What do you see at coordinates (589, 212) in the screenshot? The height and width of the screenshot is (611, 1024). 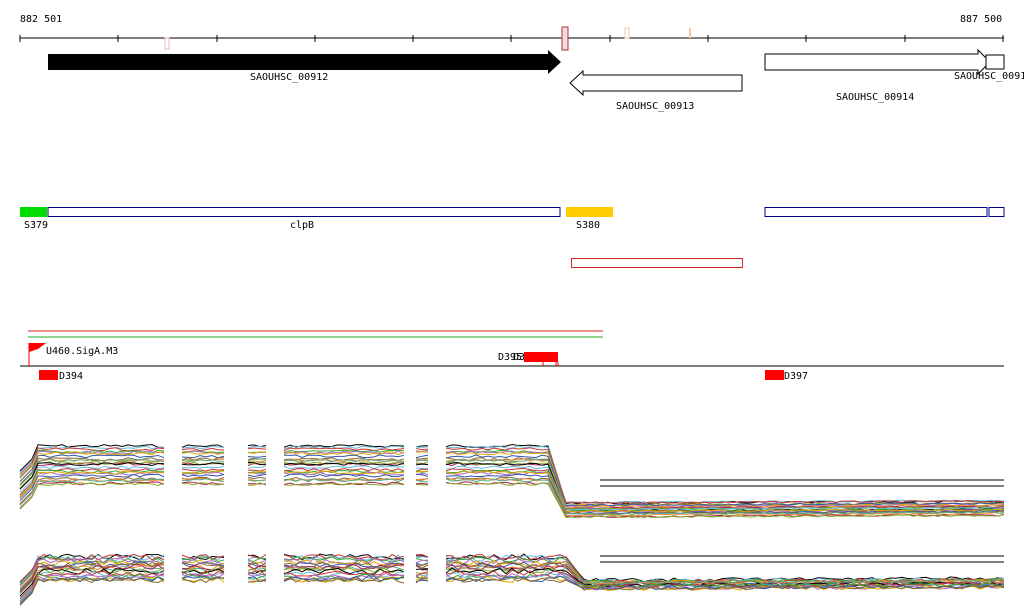 I see `feature-S380` at bounding box center [589, 212].